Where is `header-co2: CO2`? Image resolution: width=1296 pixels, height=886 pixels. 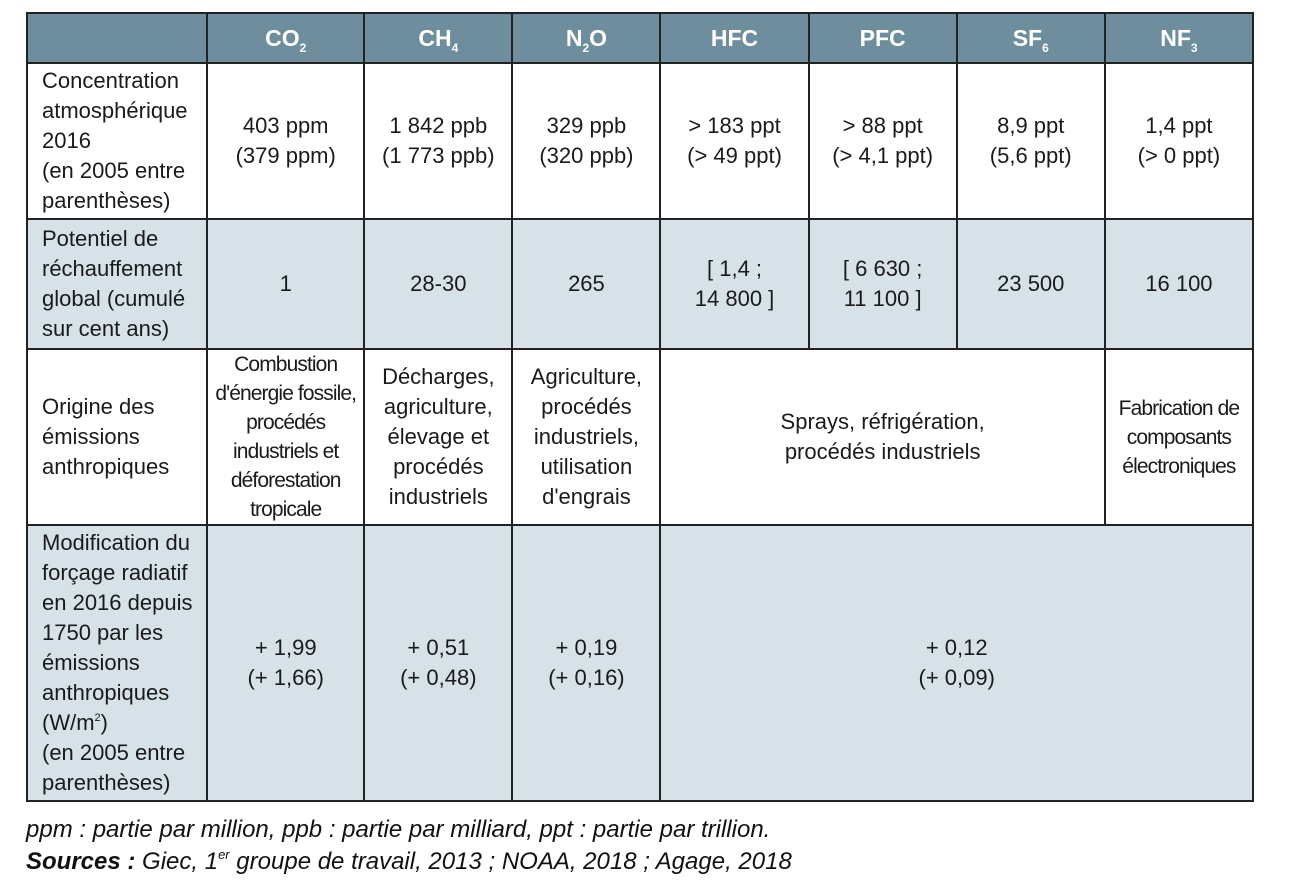 header-co2: CO2 is located at coordinates (286, 38).